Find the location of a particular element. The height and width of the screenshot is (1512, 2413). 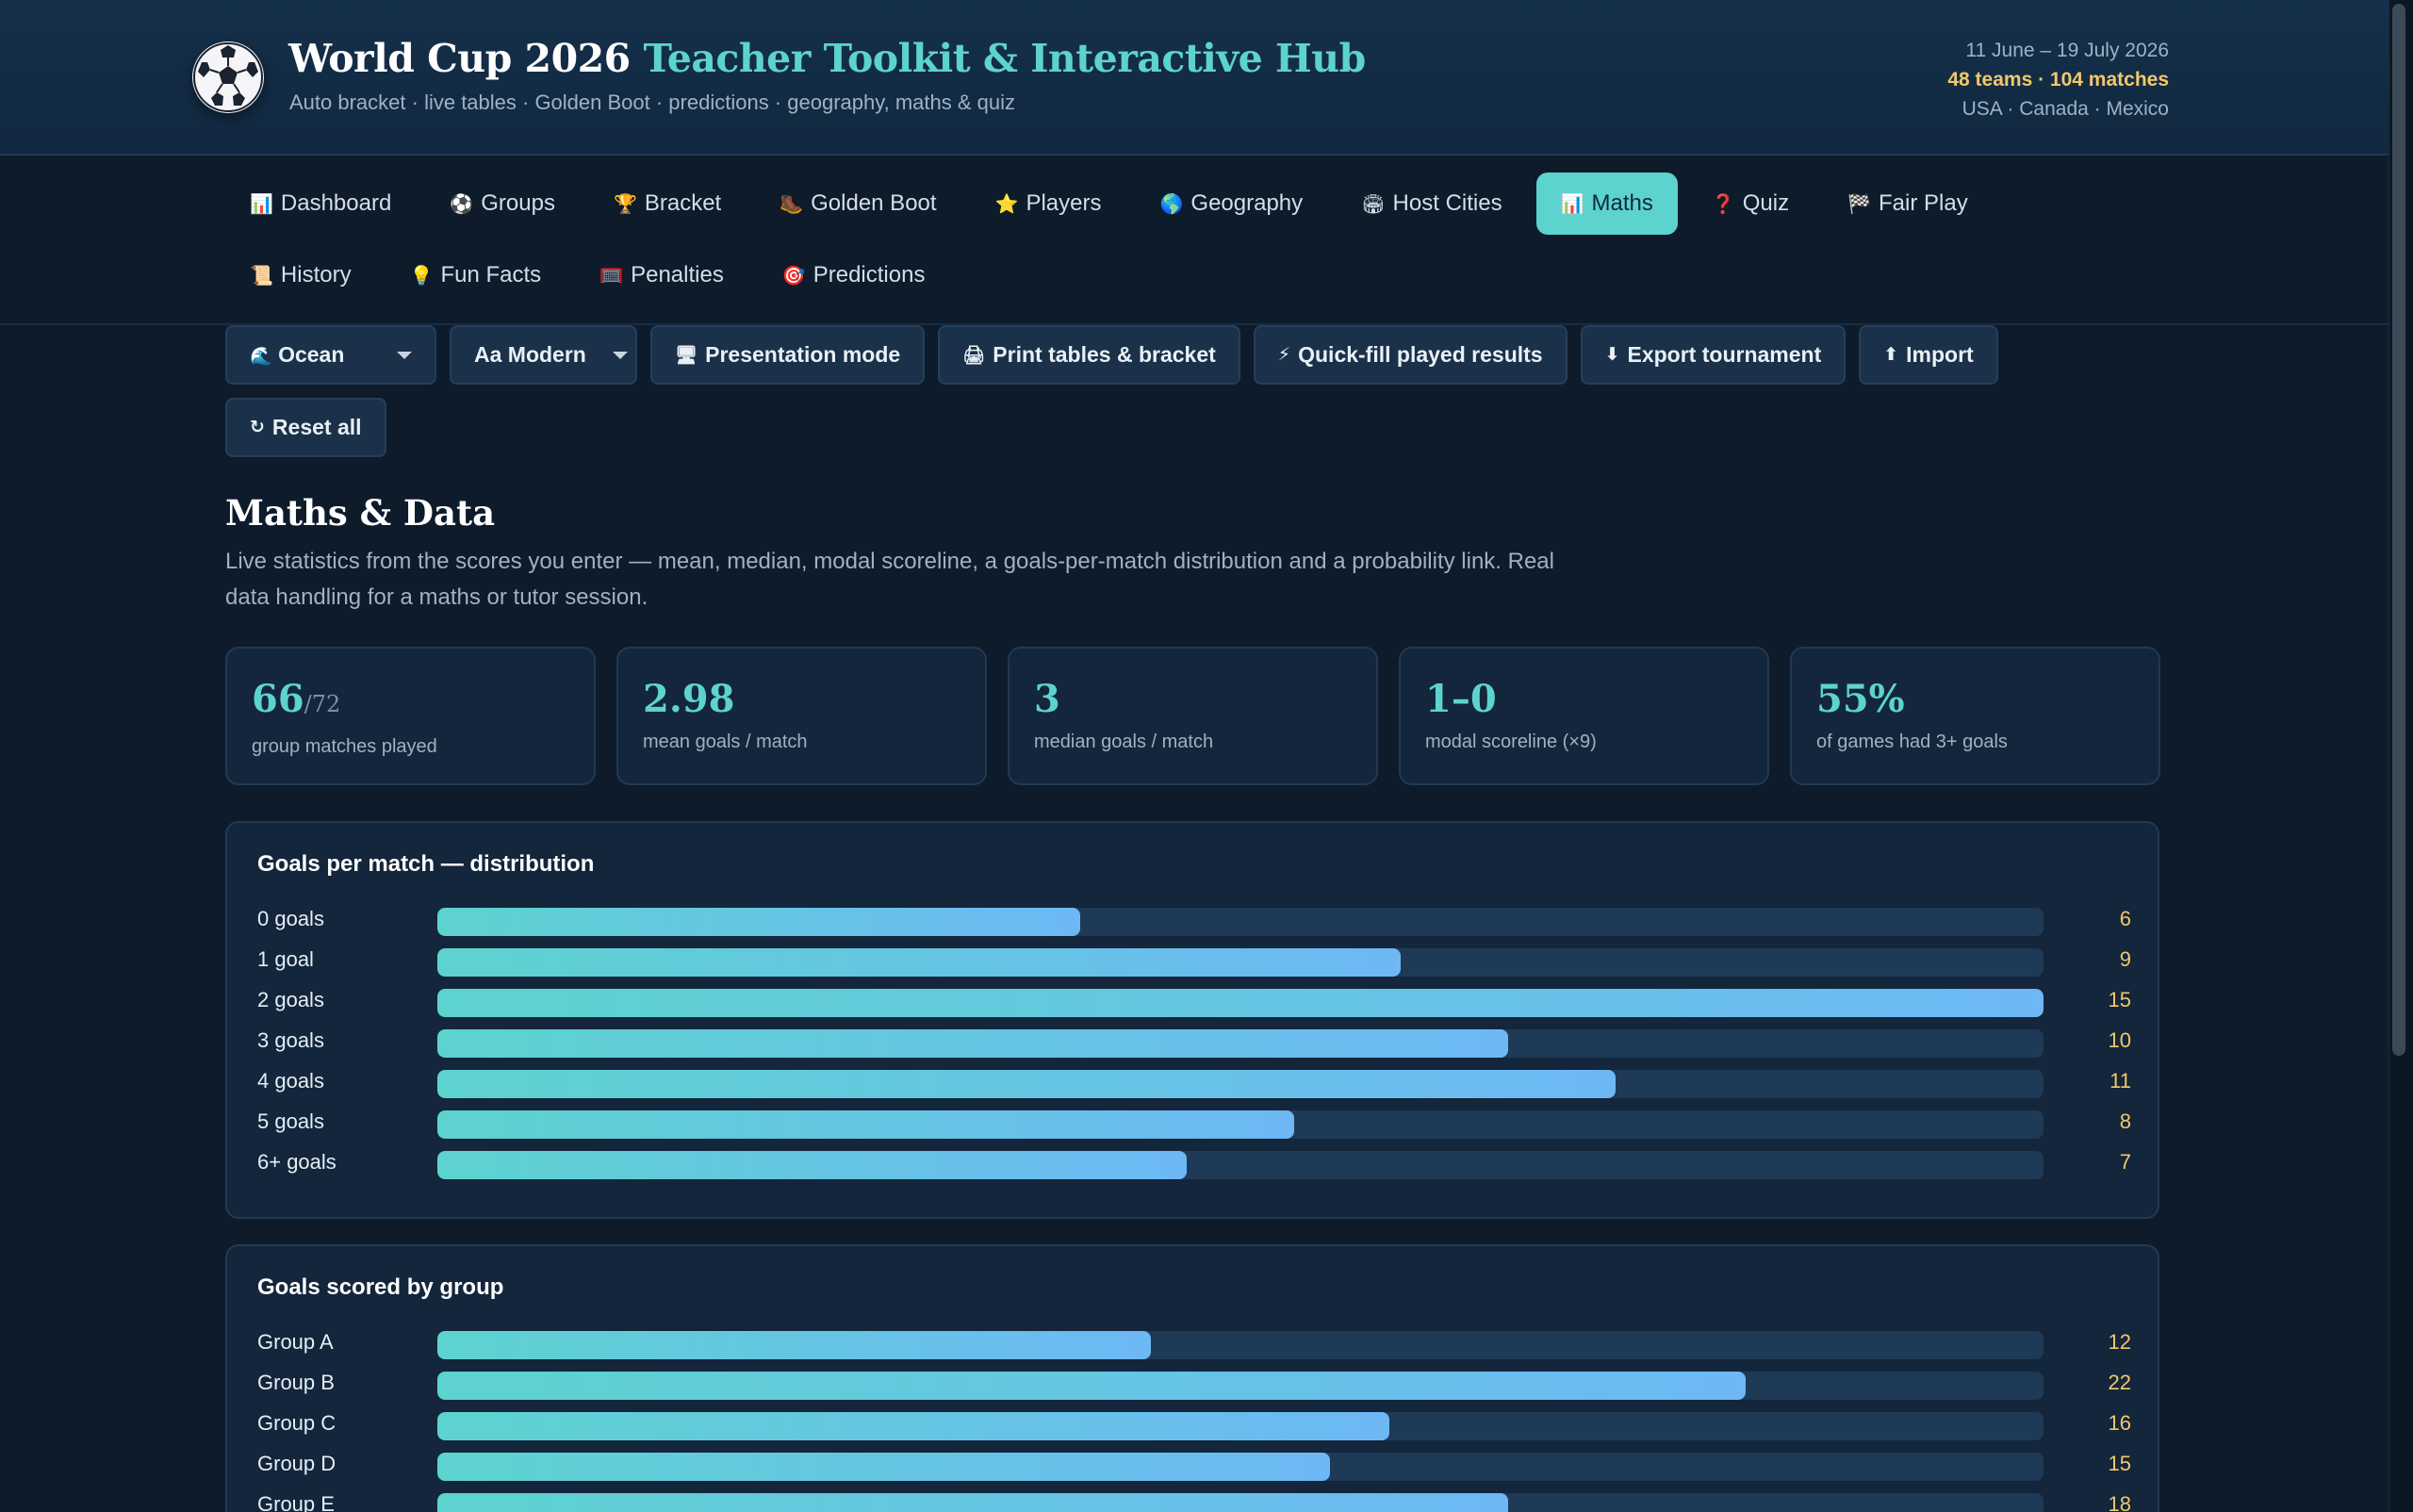

fun-facts-icon: 💡 is located at coordinates (422, 276).